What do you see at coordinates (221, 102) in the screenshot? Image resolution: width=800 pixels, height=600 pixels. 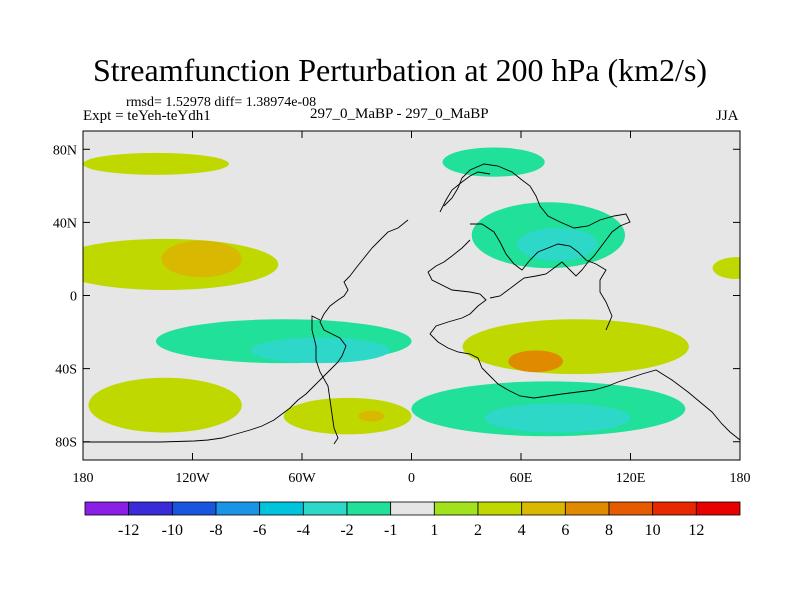 I see `rmsd-subtitle: rmsd= 1.52978 diff= 1.38974e-08` at bounding box center [221, 102].